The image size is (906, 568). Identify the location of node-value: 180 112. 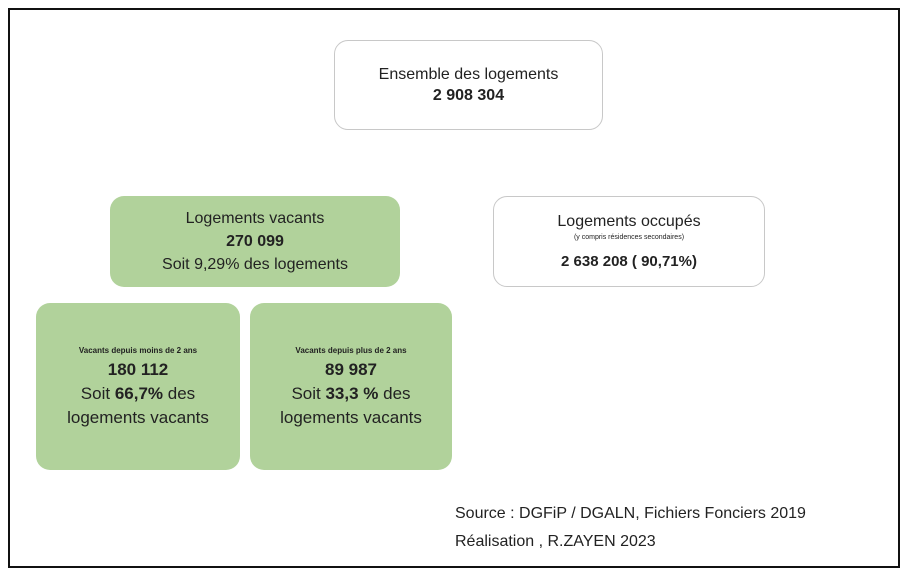
(138, 369).